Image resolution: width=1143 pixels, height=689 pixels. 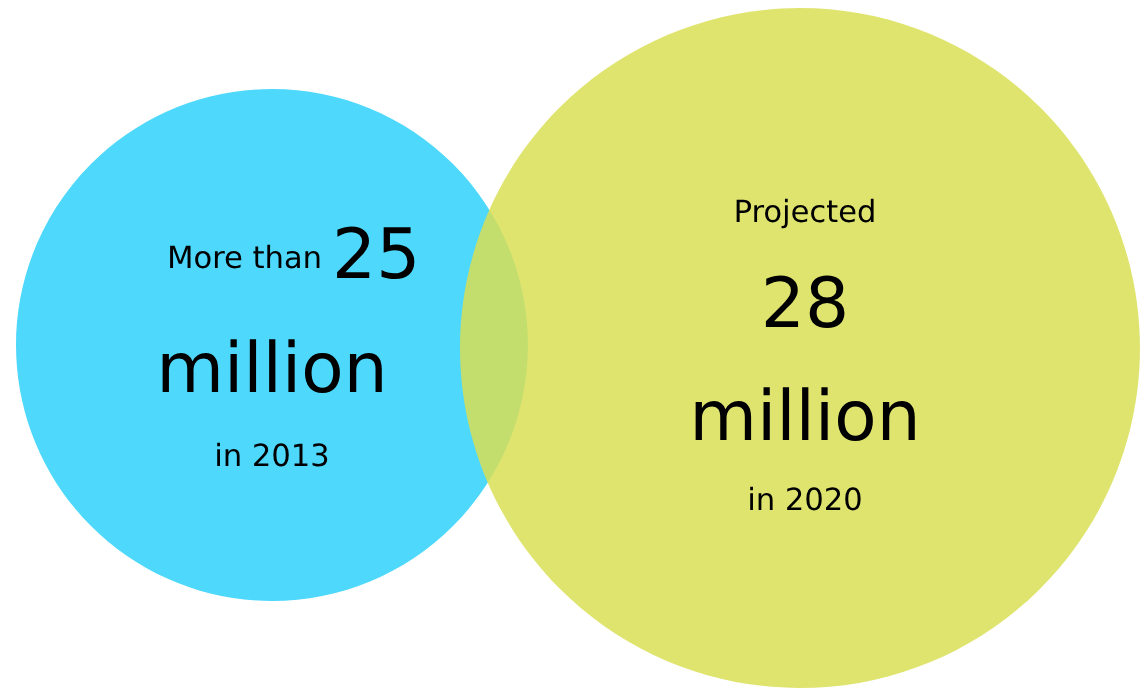 What do you see at coordinates (805, 498) in the screenshot?
I see `category-label: in 2020` at bounding box center [805, 498].